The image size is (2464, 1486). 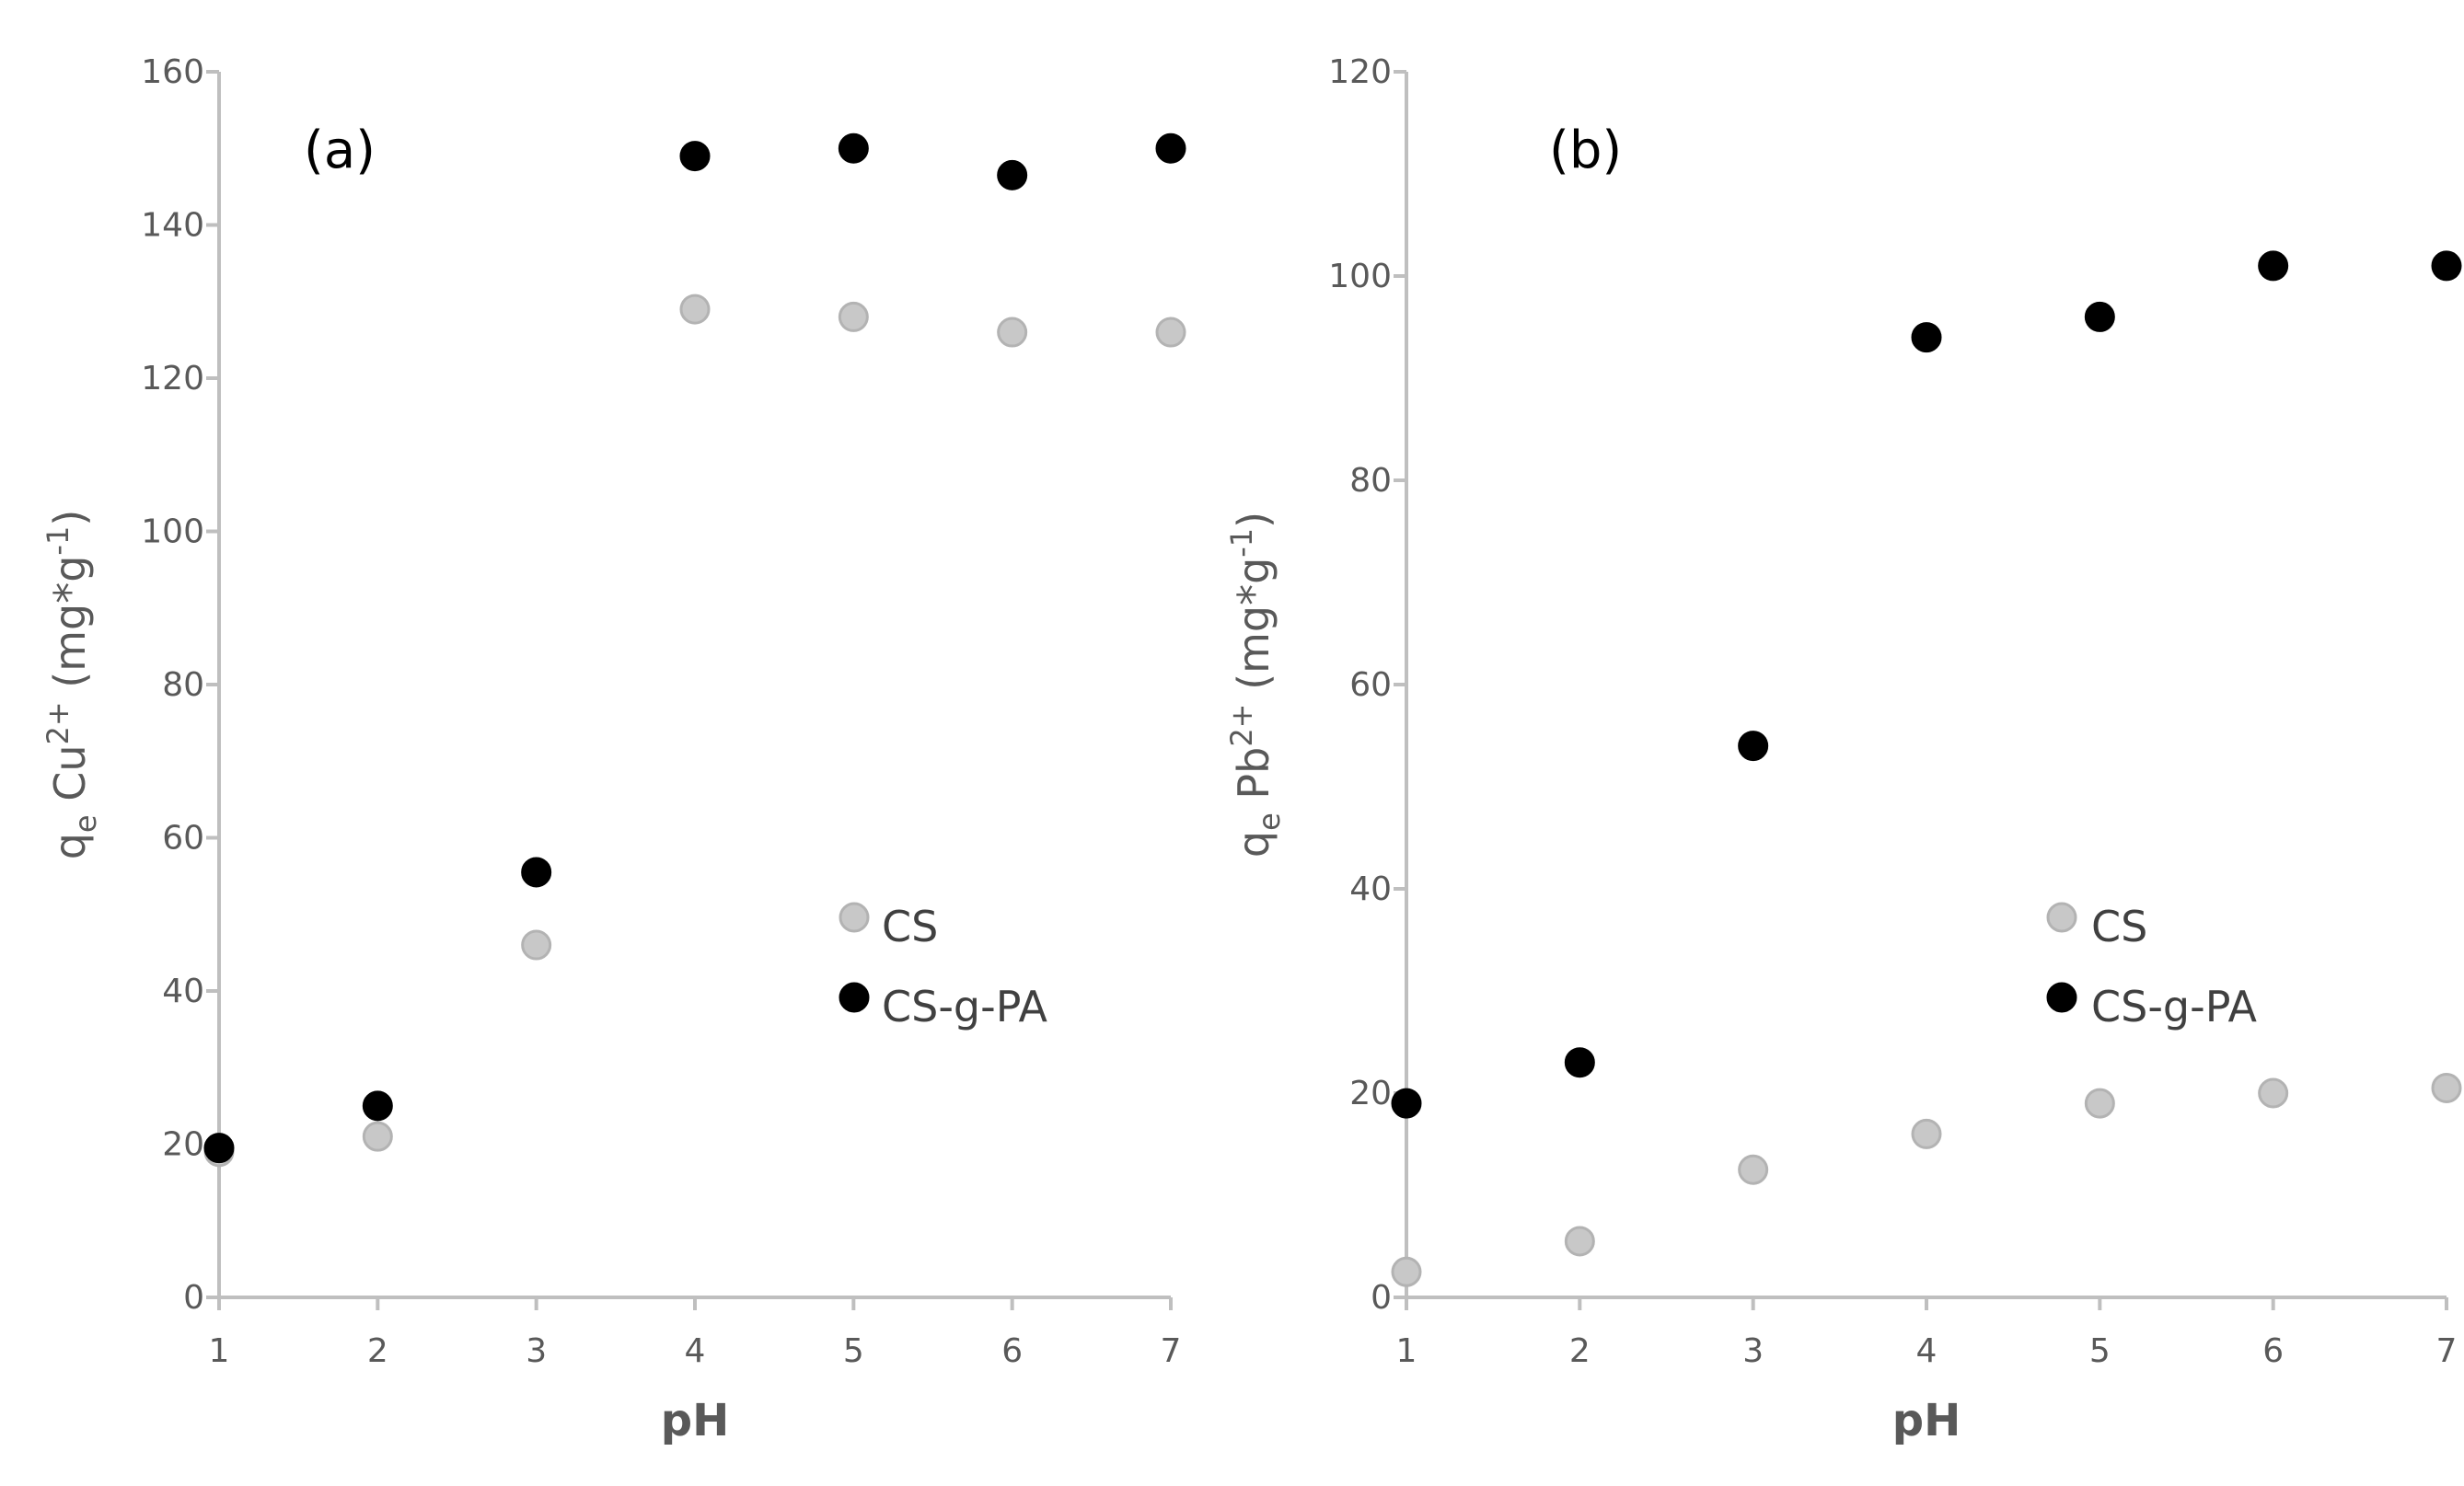 What do you see at coordinates (1927, 1180) in the screenshot?
I see `series-cs` at bounding box center [1927, 1180].